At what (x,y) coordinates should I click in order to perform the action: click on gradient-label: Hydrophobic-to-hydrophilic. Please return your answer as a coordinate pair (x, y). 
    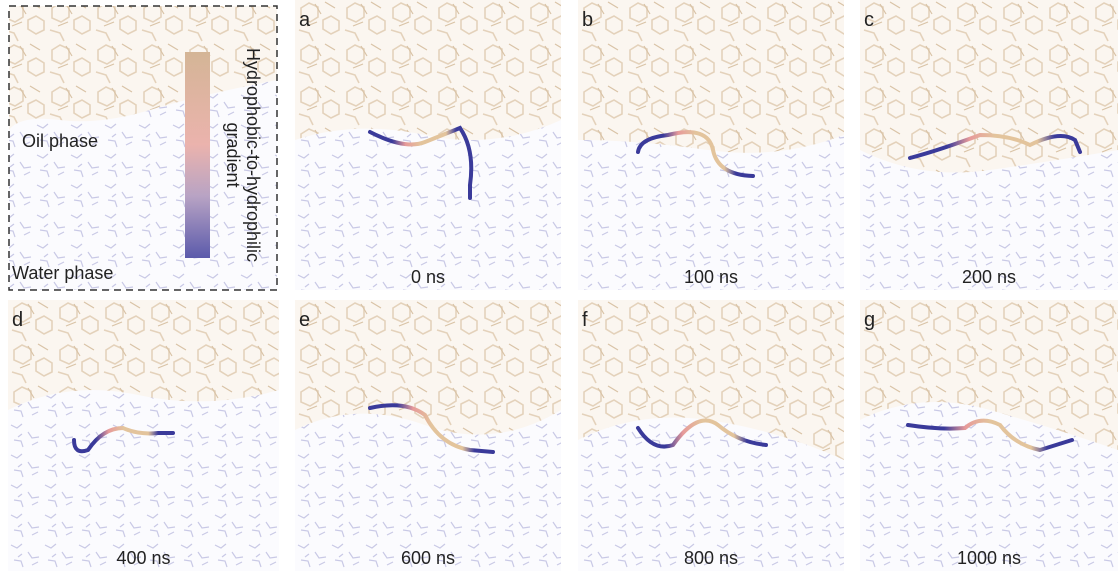
    Looking at the image, I should click on (253, 155).